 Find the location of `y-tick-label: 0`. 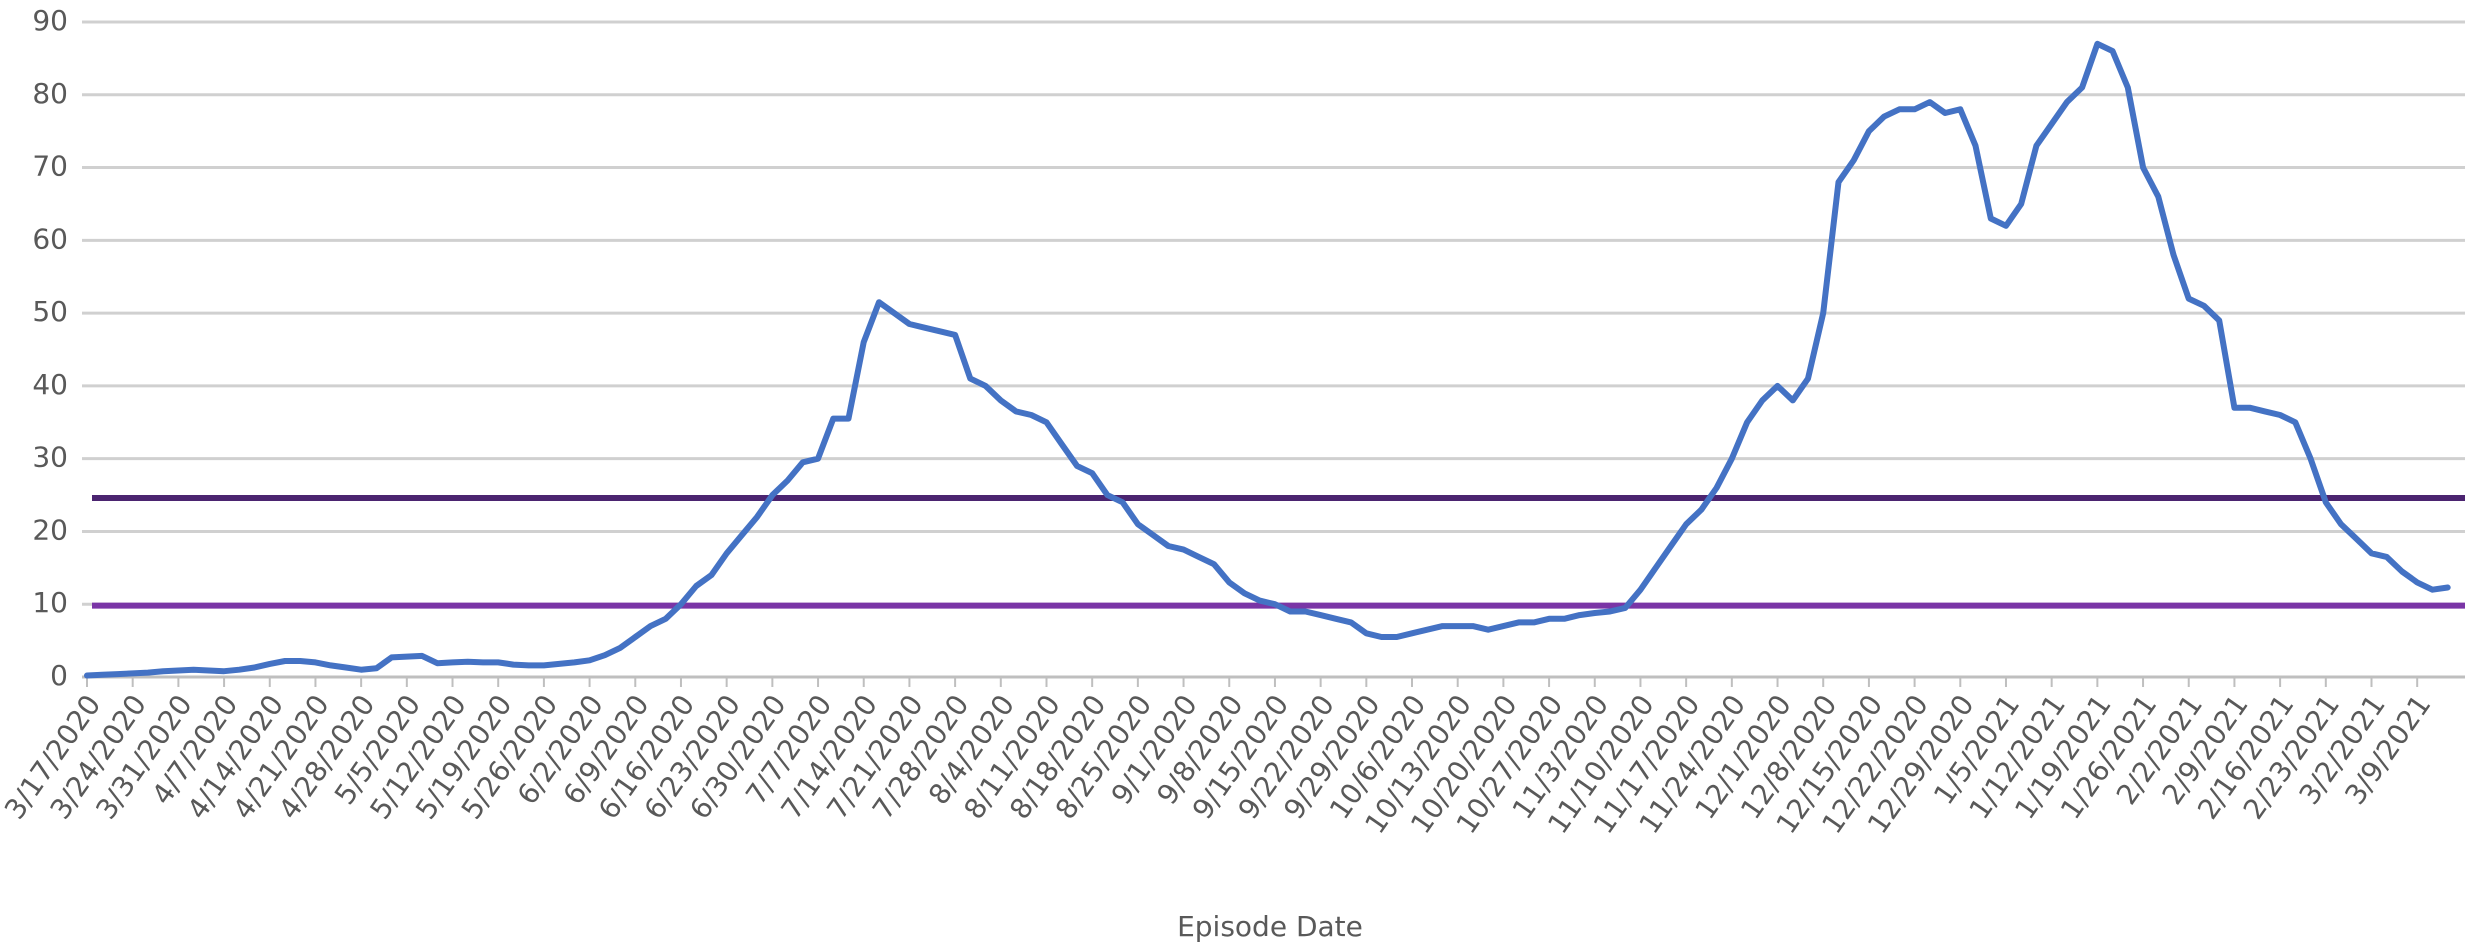

y-tick-label: 0 is located at coordinates (59, 675).